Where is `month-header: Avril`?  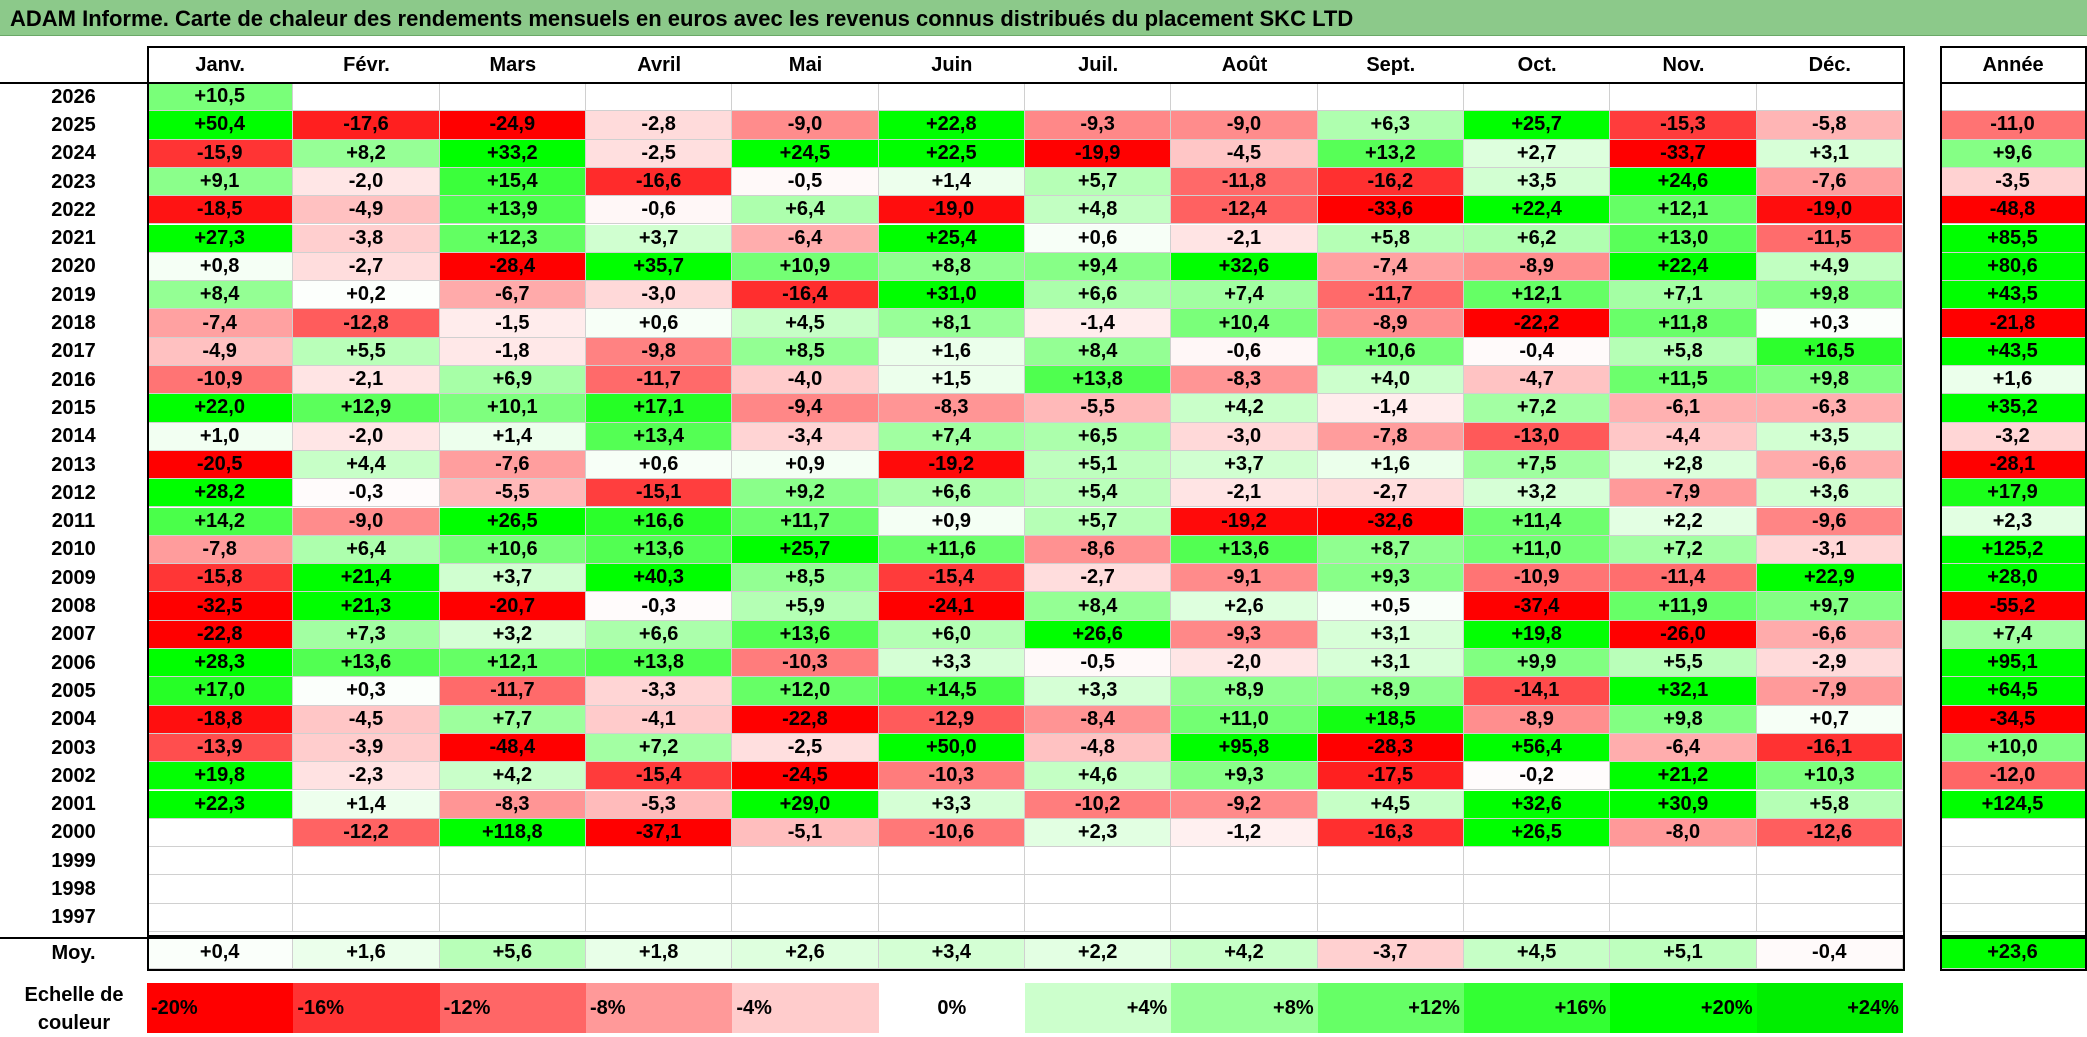 month-header: Avril is located at coordinates (659, 65).